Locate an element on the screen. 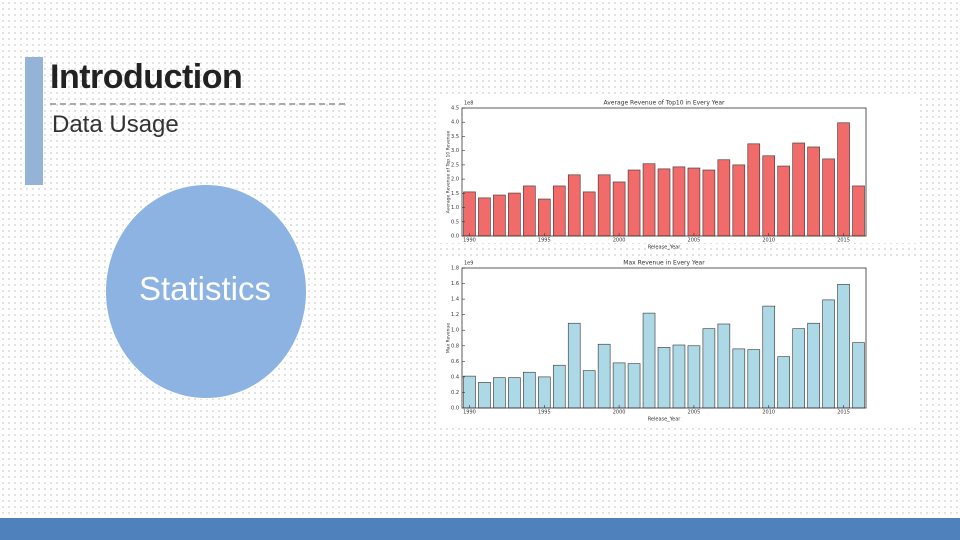 The height and width of the screenshot is (540, 960). chart-title: Average Revenue of Top10 in Every Year is located at coordinates (665, 103).